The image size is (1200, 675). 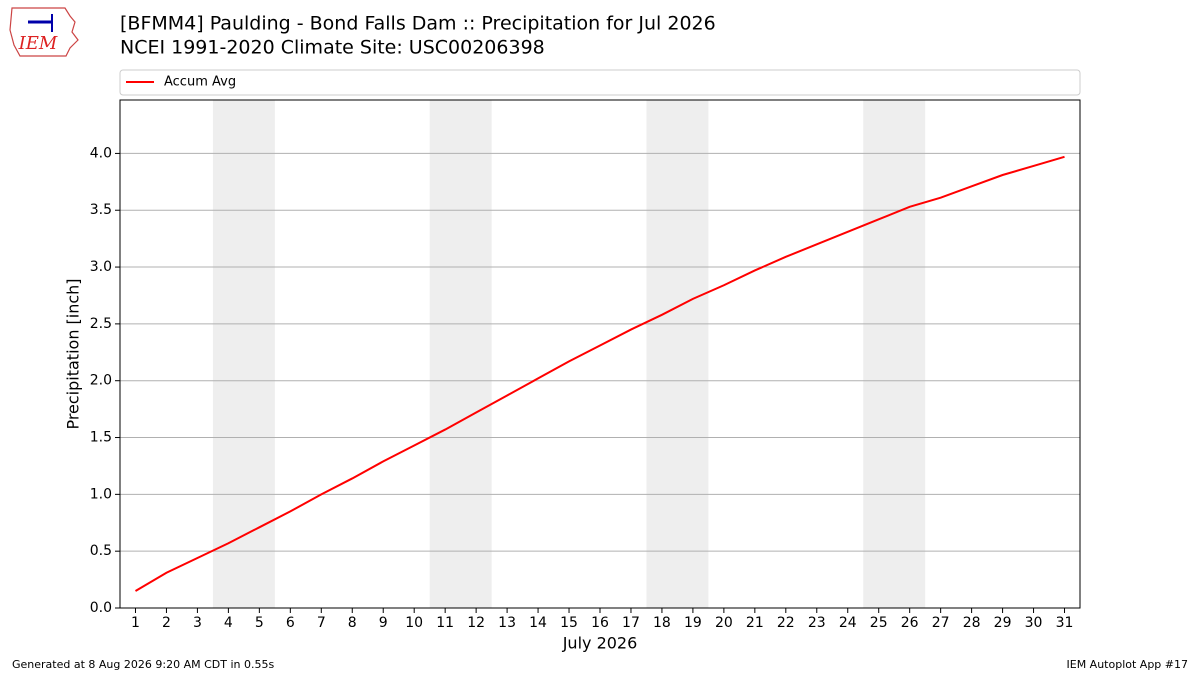 I want to click on y-tick-label: 0.0, so click(x=101, y=608).